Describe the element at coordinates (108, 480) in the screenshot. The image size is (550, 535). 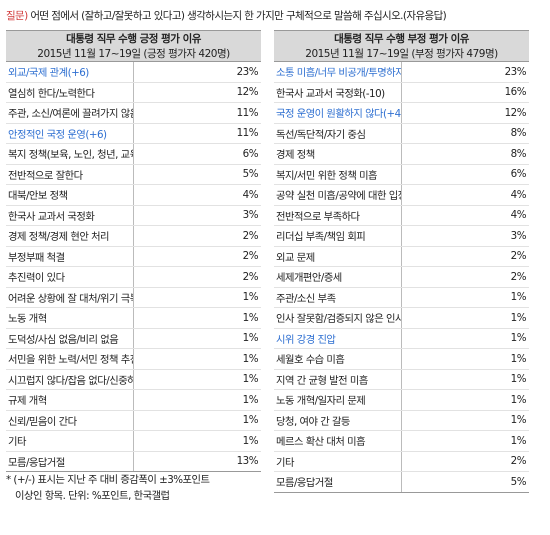
I see `footnote-line-1: * (+/-) 표시는 지난 주 대비 증감폭이 ±3%포인트` at that location.